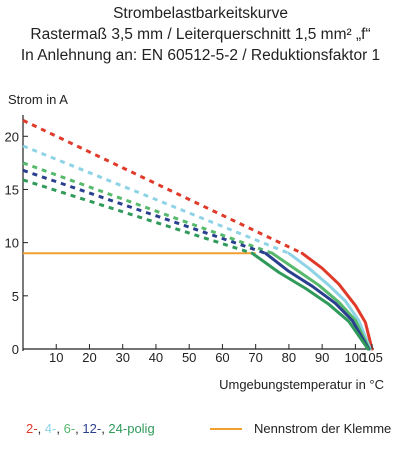 This screenshot has height=450, width=401. Describe the element at coordinates (323, 428) in the screenshot. I see `nennstrom-label: Nennstrom der Klemme` at that location.